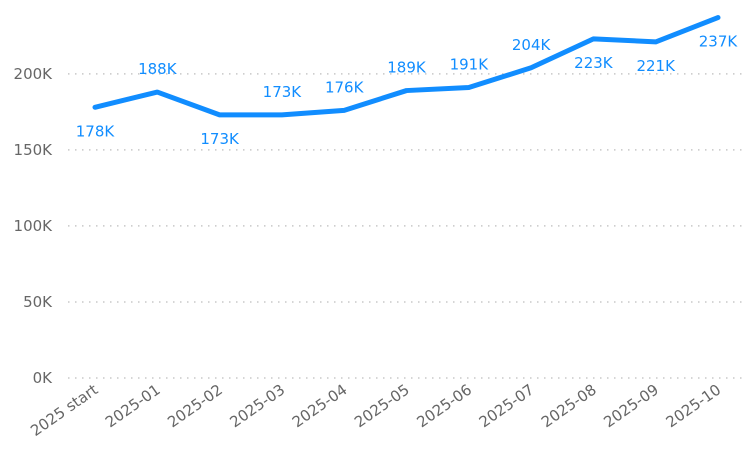  I want to click on data-label: 188K, so click(158, 69).